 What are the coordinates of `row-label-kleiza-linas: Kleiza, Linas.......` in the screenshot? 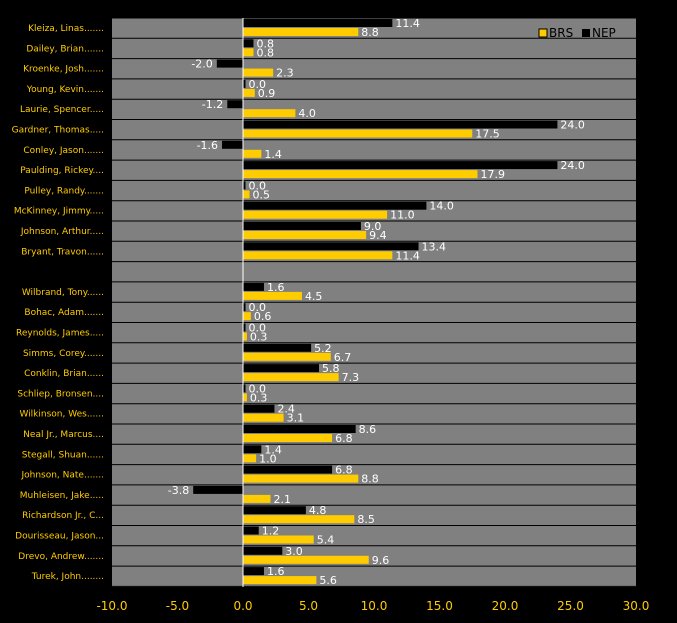 It's located at (66, 29).